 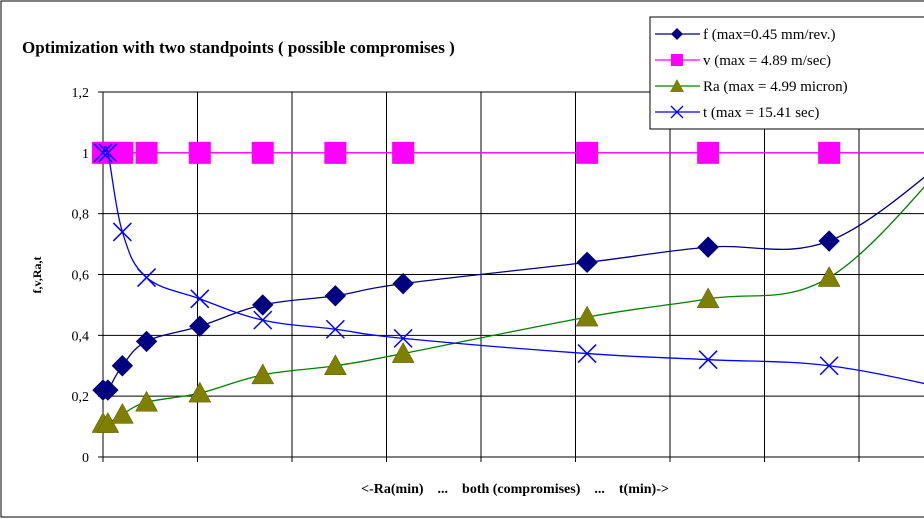 What do you see at coordinates (81, 336) in the screenshot?
I see `y-tick-label: 0,4` at bounding box center [81, 336].